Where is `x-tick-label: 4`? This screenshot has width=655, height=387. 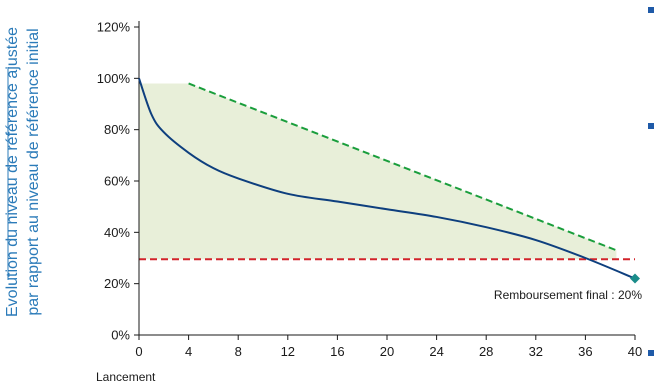
x-tick-label: 4 is located at coordinates (188, 351).